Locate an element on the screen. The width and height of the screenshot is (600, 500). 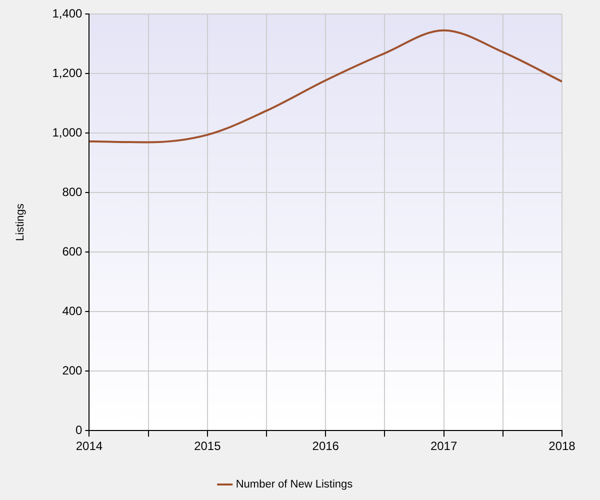
y-tick-label: 600 is located at coordinates (72, 251).